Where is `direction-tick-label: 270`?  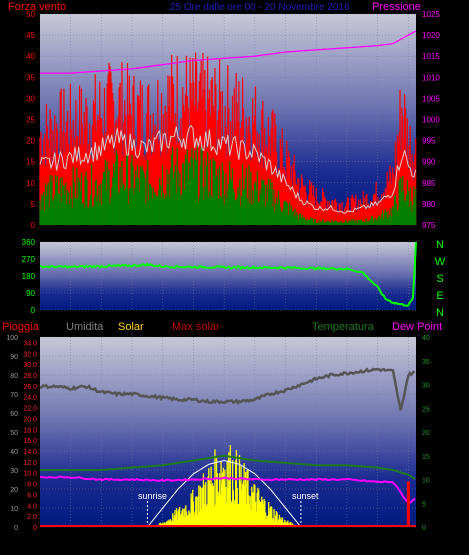
direction-tick-label: 270 is located at coordinates (29, 259).